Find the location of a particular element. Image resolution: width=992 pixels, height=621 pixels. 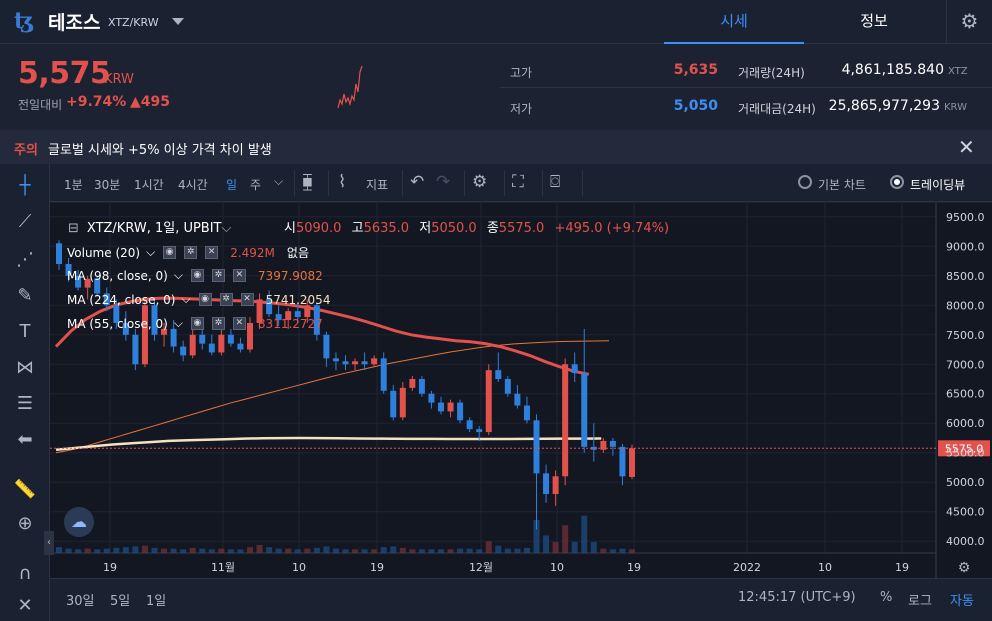

range-5d: 5일 is located at coordinates (120, 601).